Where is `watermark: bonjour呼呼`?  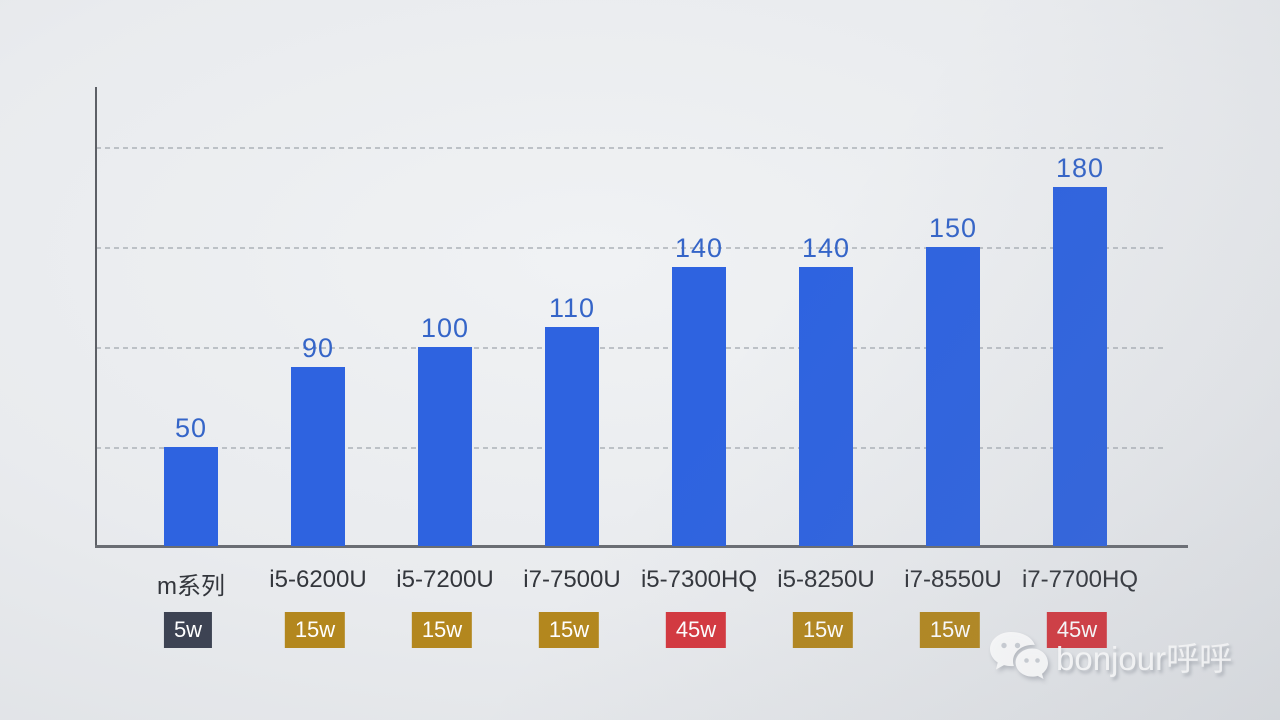
watermark: bonjour呼呼 is located at coordinates (1110, 656).